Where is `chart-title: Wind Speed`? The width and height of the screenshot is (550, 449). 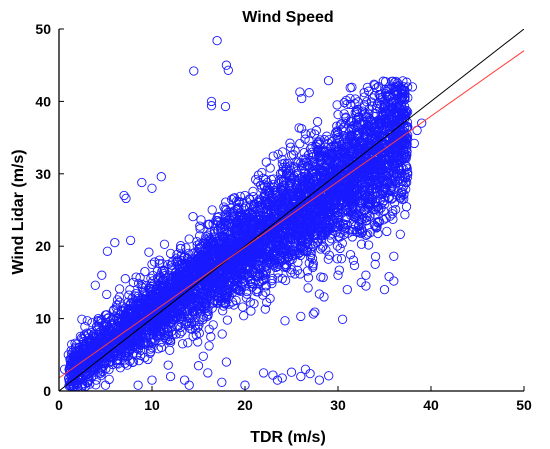 chart-title: Wind Speed is located at coordinates (287, 17).